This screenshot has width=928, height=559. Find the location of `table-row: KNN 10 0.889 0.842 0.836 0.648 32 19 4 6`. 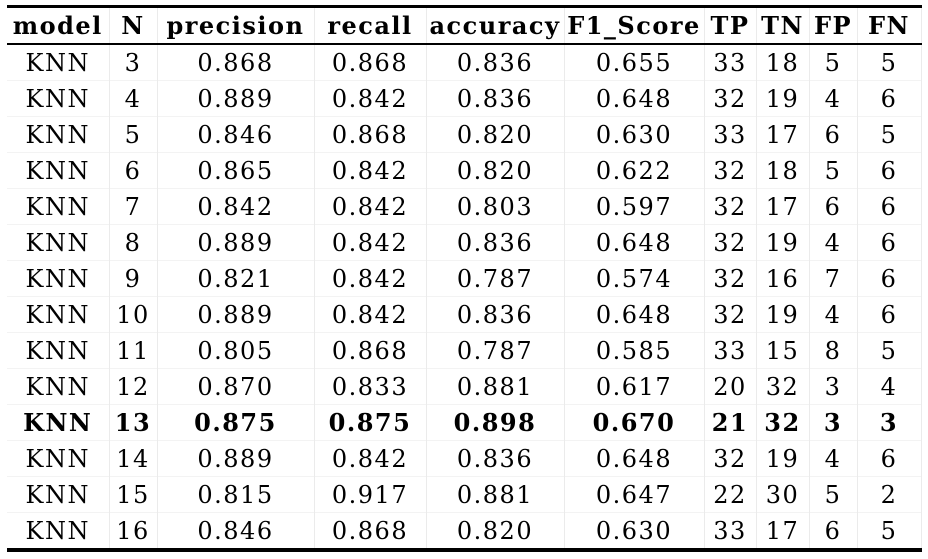

table-row: KNN 10 0.889 0.842 0.836 0.648 32 19 4 6 is located at coordinates (464, 314).